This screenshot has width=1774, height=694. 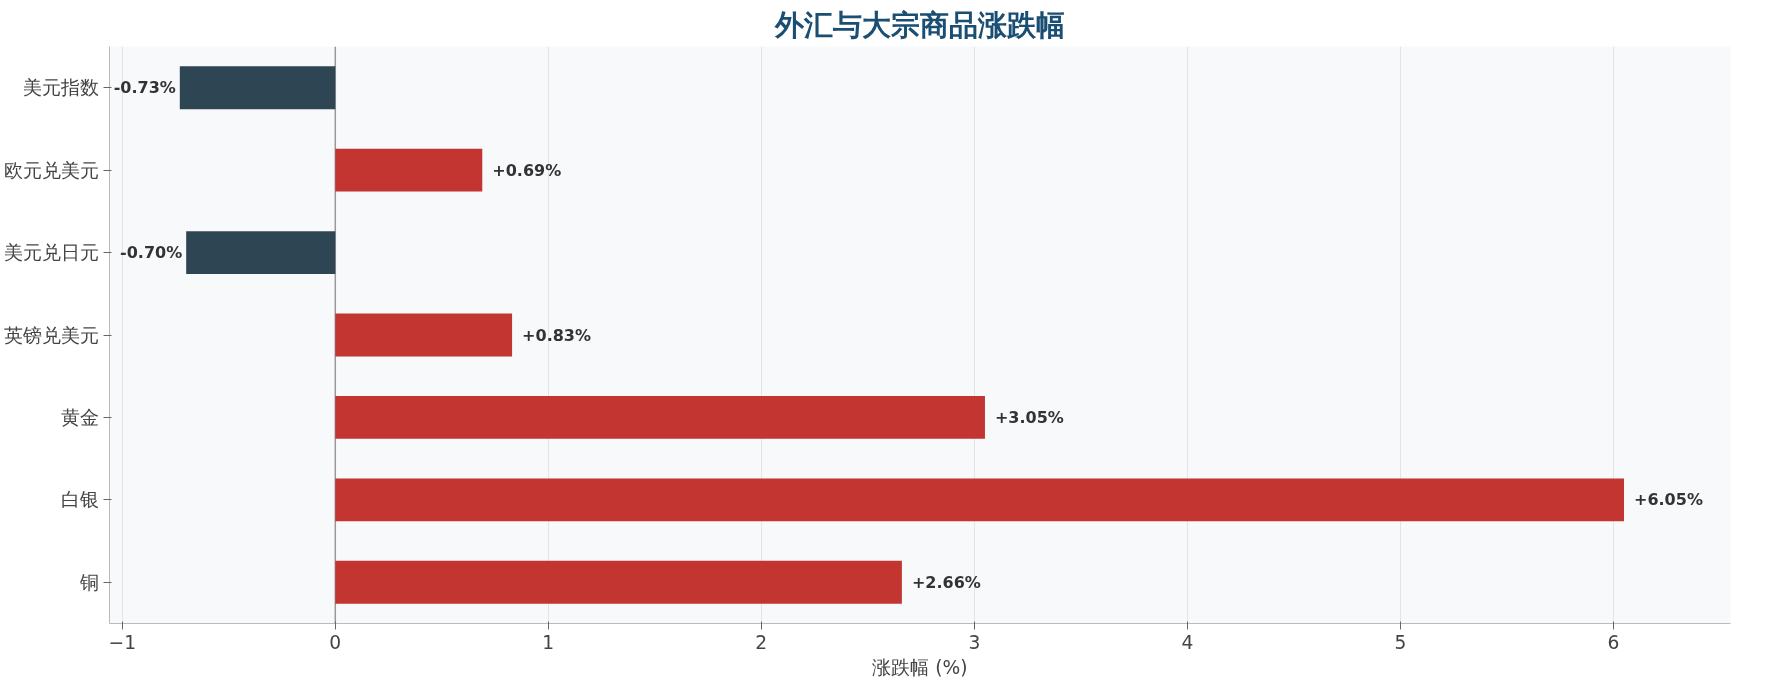 I want to click on x-tick-label: 2, so click(x=761, y=642).